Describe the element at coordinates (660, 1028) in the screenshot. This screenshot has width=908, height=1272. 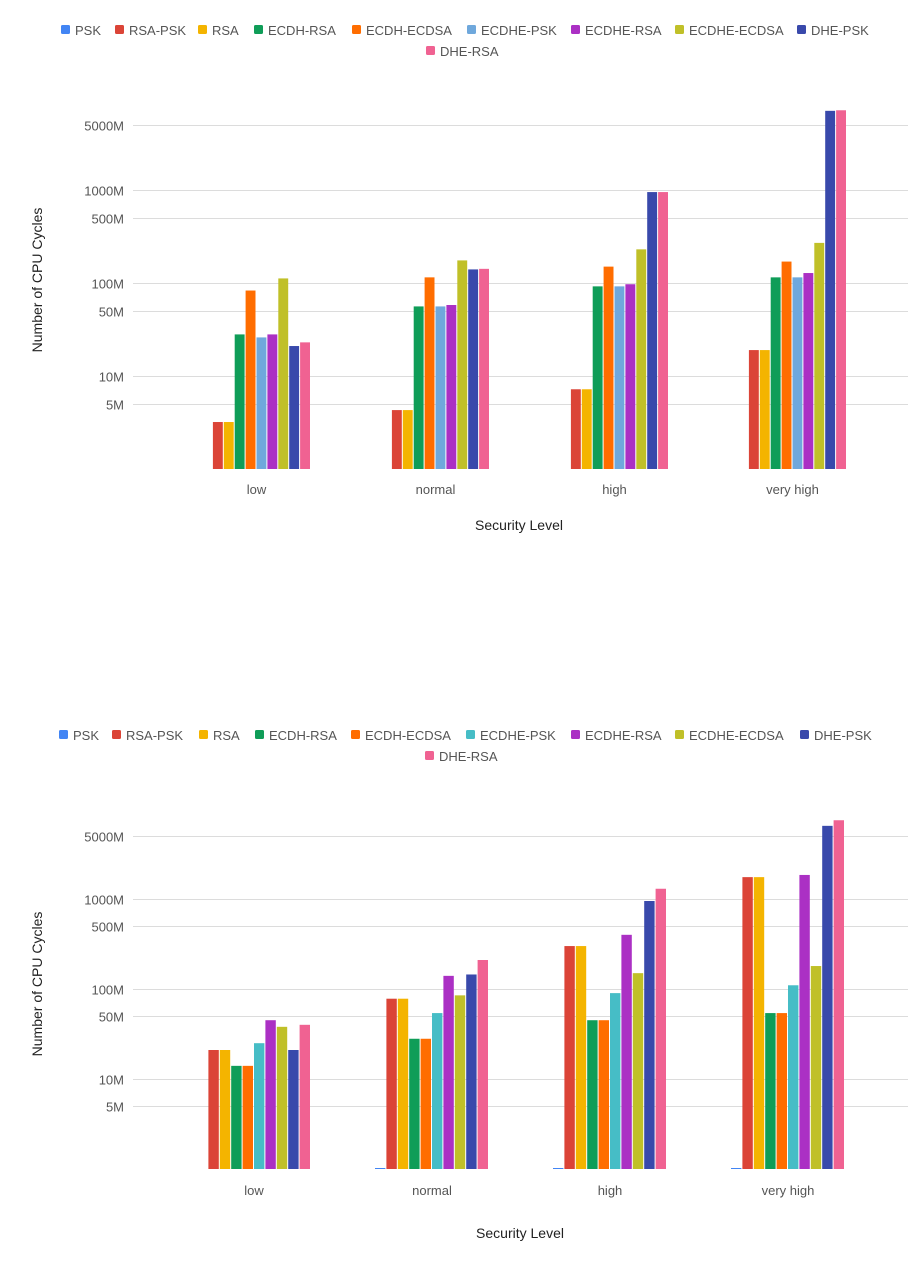
I see `bottom-bar-high-dhe-rsa` at that location.